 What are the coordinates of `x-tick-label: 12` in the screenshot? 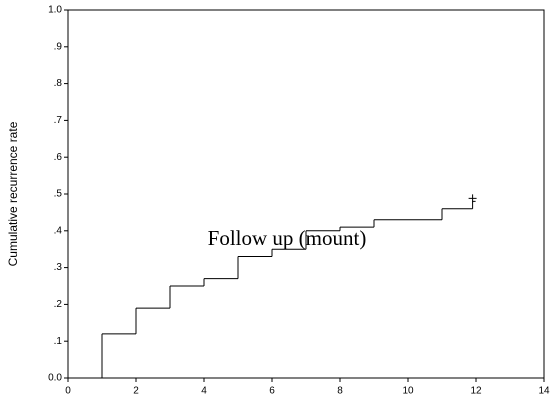 It's located at (476, 391).